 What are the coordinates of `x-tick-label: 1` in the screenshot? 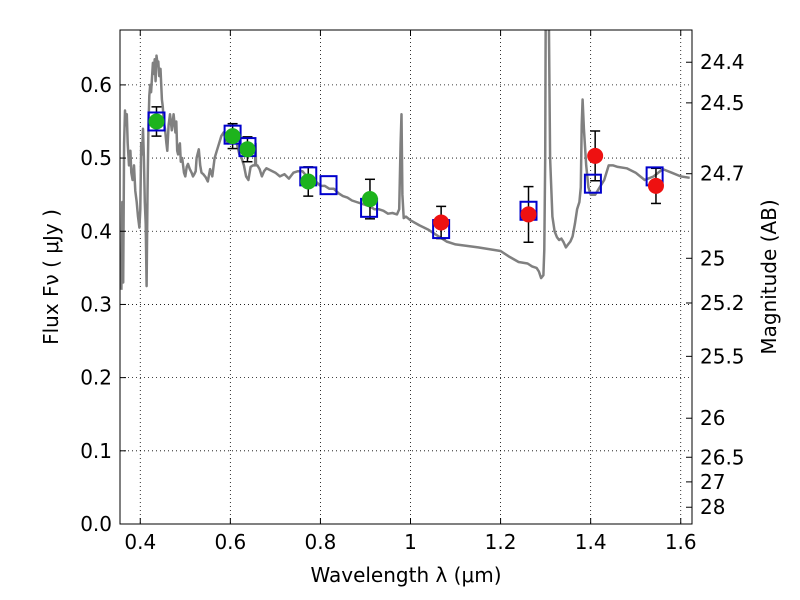 It's located at (410, 542).